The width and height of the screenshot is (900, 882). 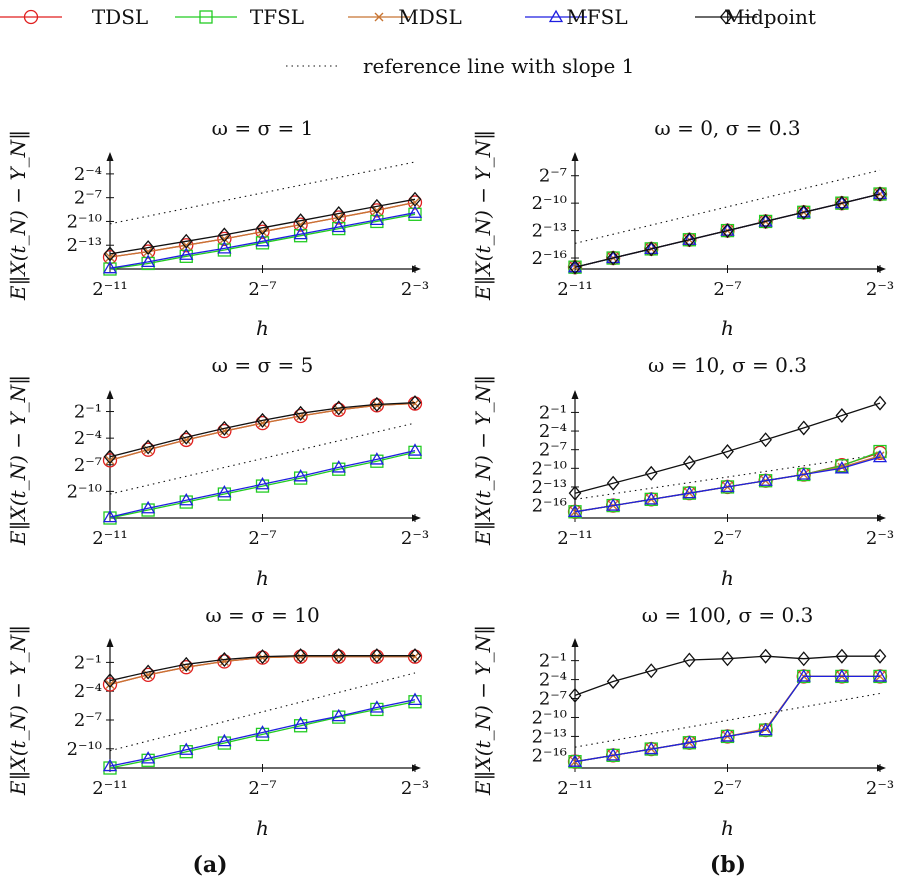 I want to click on legend-marker-mdsl, so click(x=379, y=17).